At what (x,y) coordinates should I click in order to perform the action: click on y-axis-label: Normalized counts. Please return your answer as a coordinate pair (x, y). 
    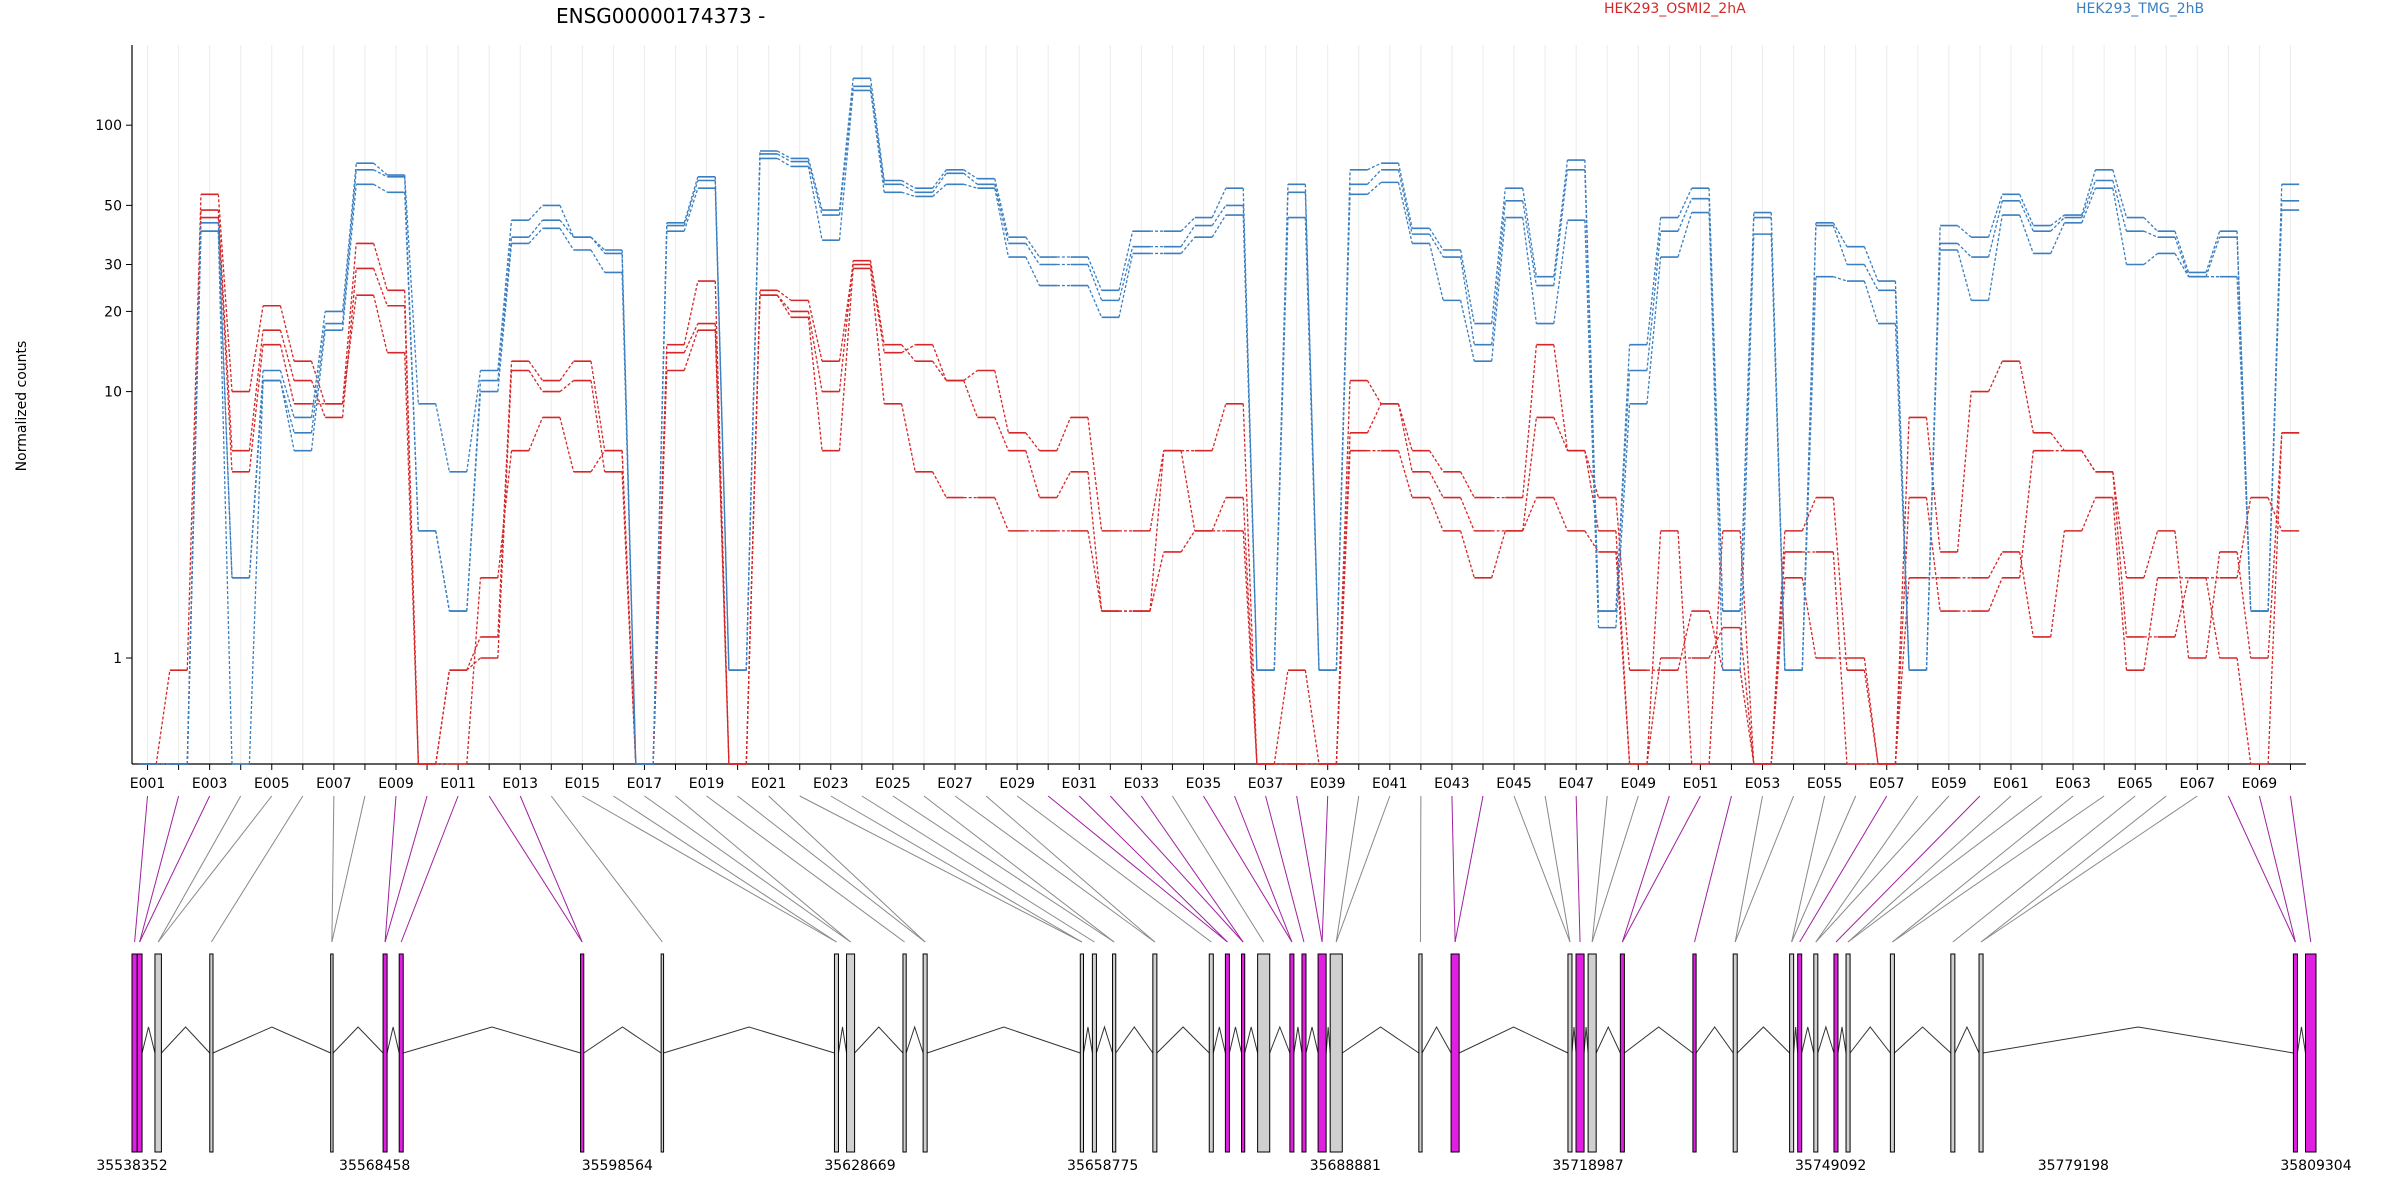
    Looking at the image, I should click on (22, 406).